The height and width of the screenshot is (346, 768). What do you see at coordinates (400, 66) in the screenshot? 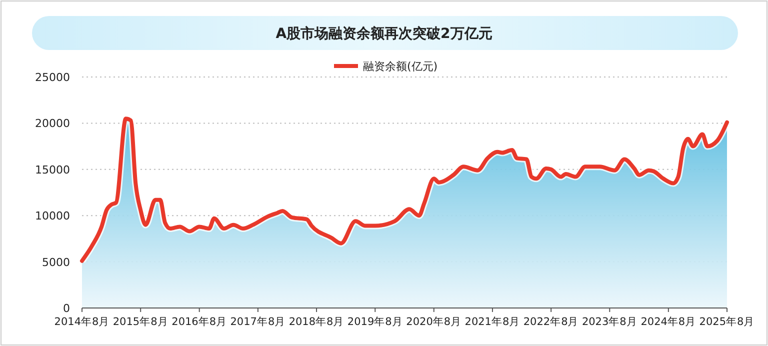
I see `legend-label: 融资余额(亿元)` at bounding box center [400, 66].